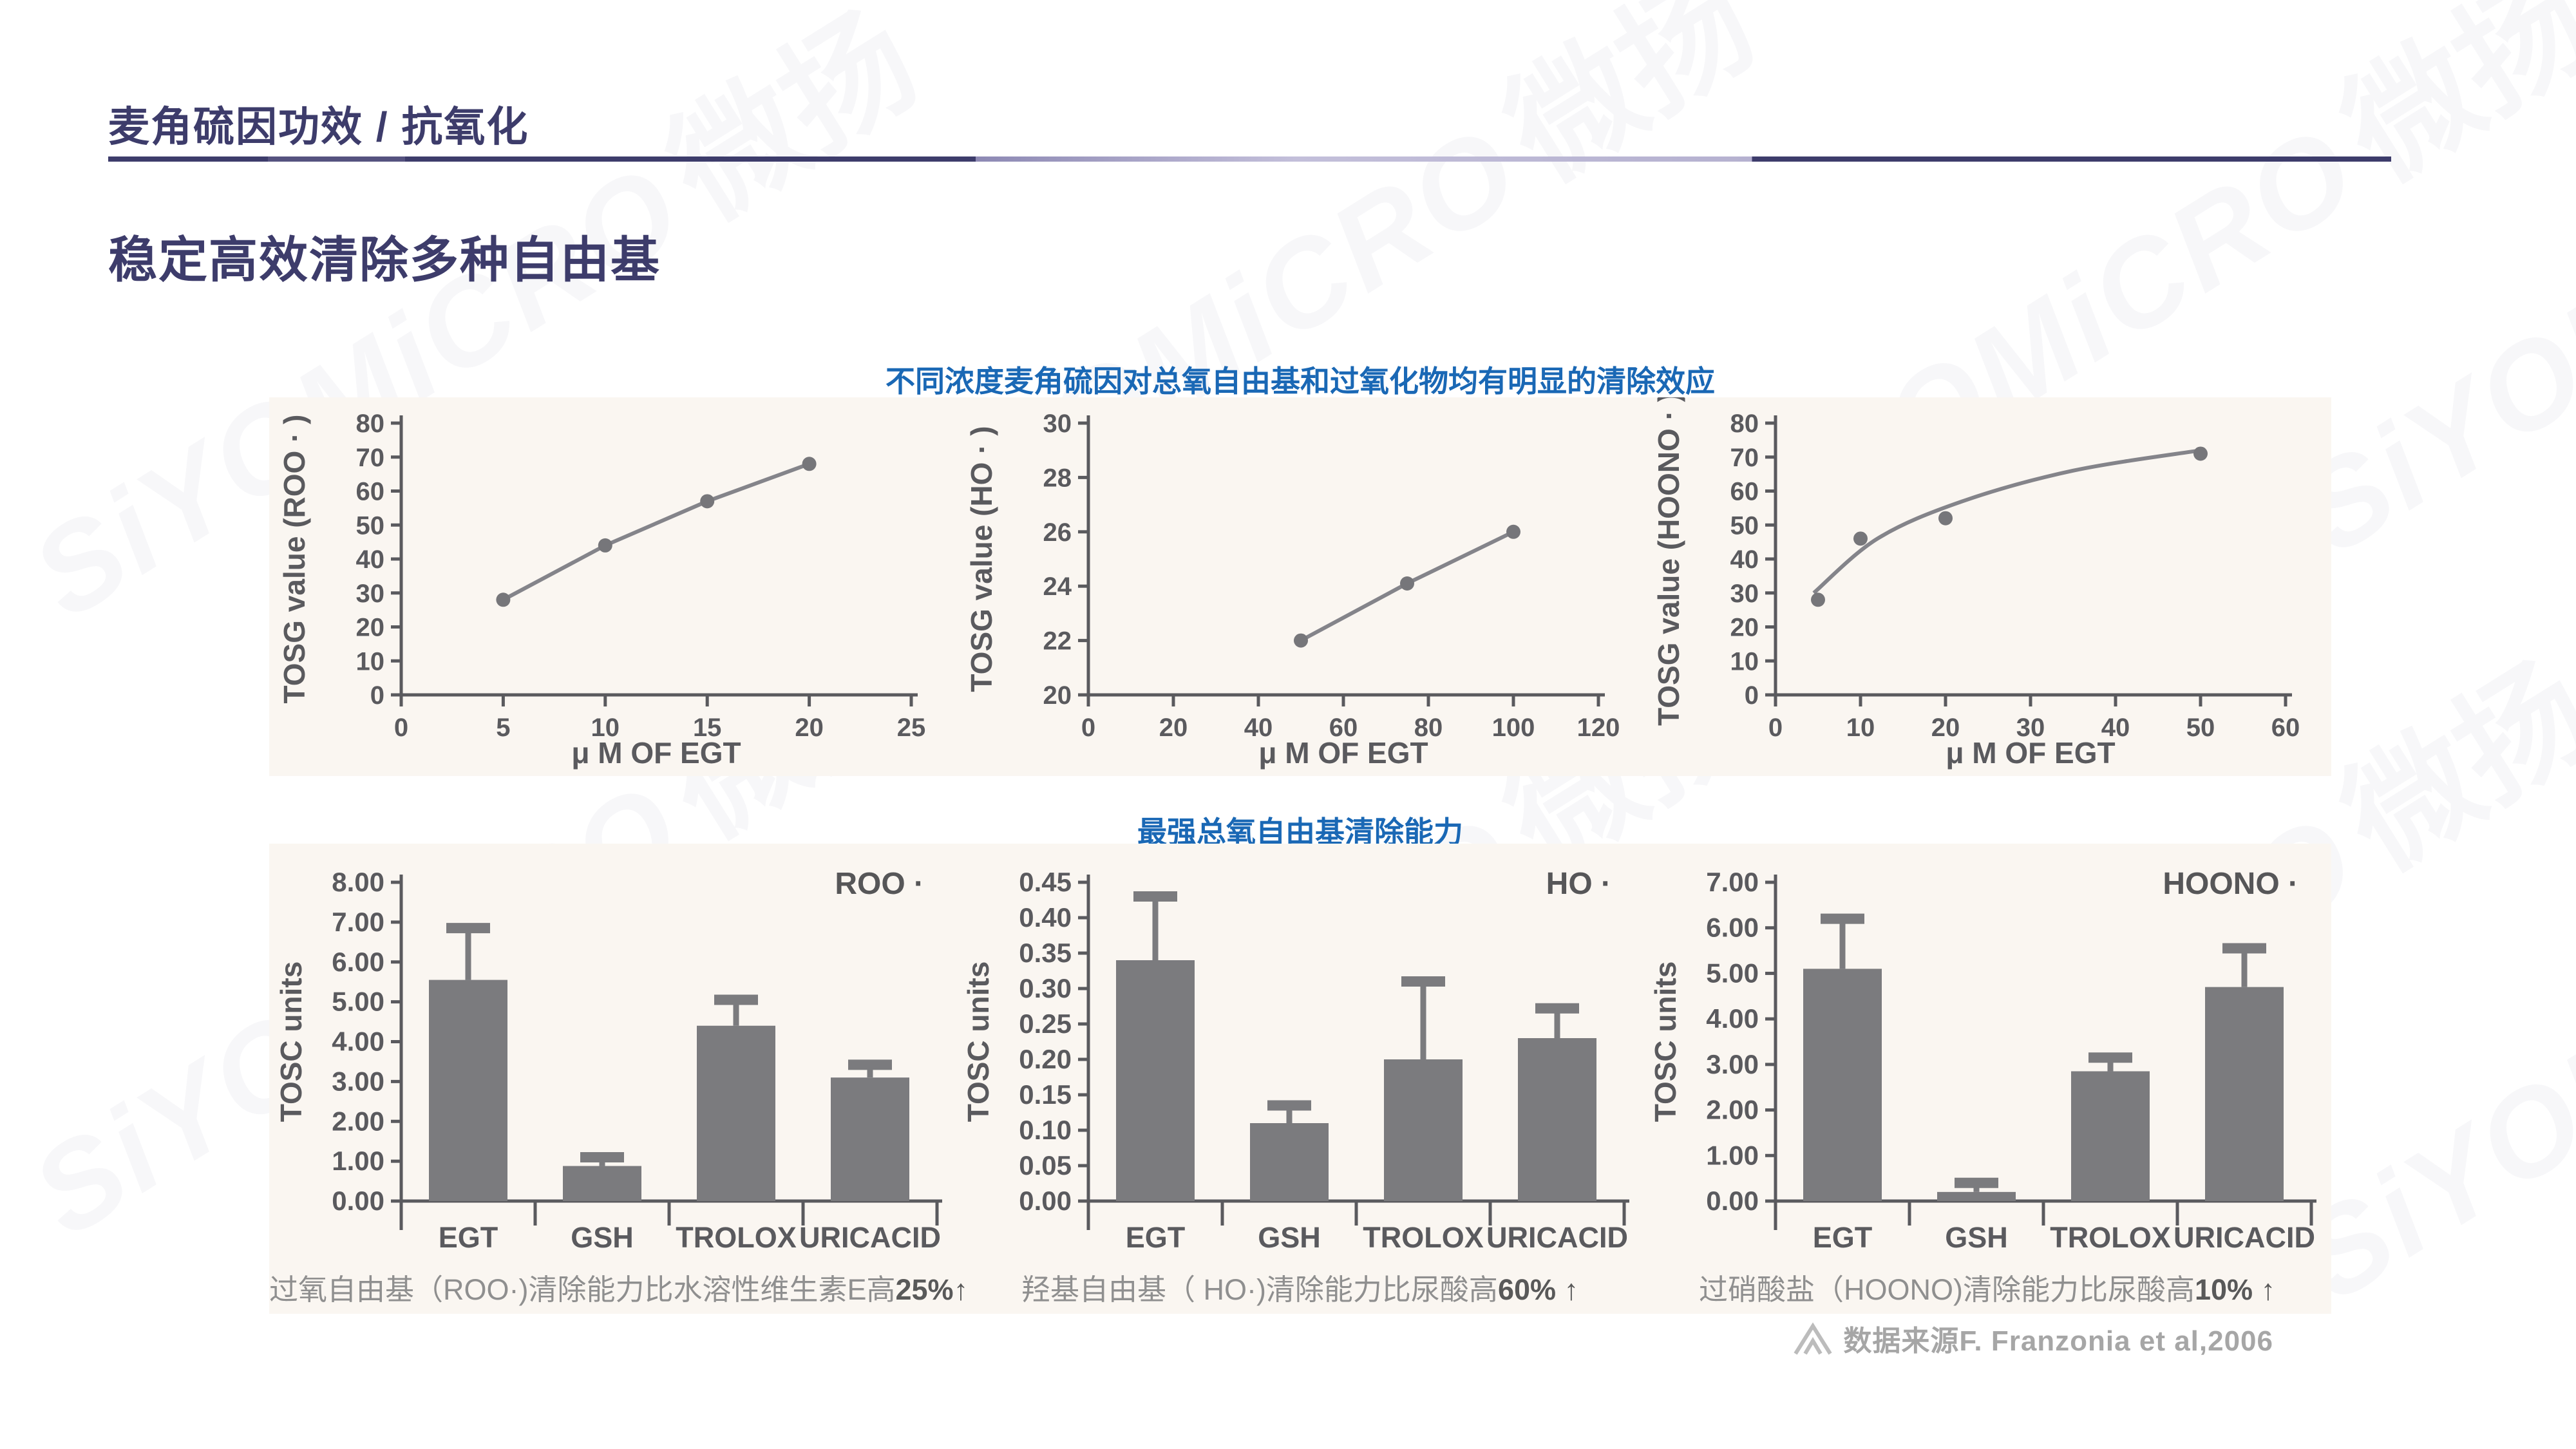 The image size is (2576, 1449). Describe the element at coordinates (1258, 728) in the screenshot. I see `x-tick-label: 40` at that location.